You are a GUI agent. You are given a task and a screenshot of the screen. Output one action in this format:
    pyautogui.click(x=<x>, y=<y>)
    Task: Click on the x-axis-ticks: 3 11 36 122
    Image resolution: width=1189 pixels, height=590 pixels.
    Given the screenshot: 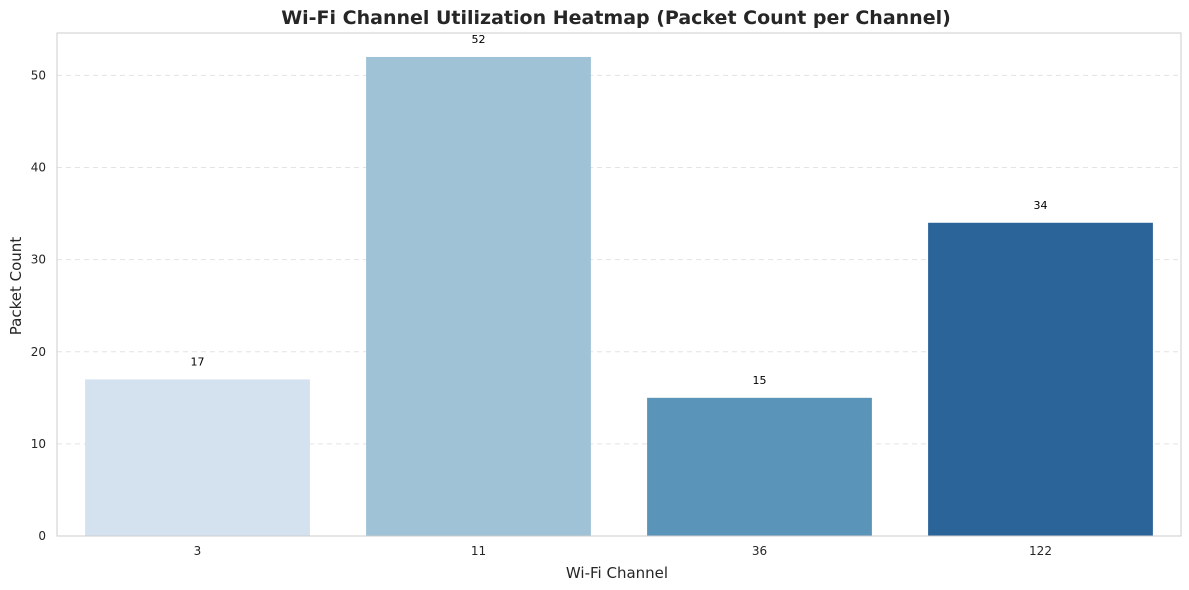 What is the action you would take?
    pyautogui.click(x=623, y=551)
    